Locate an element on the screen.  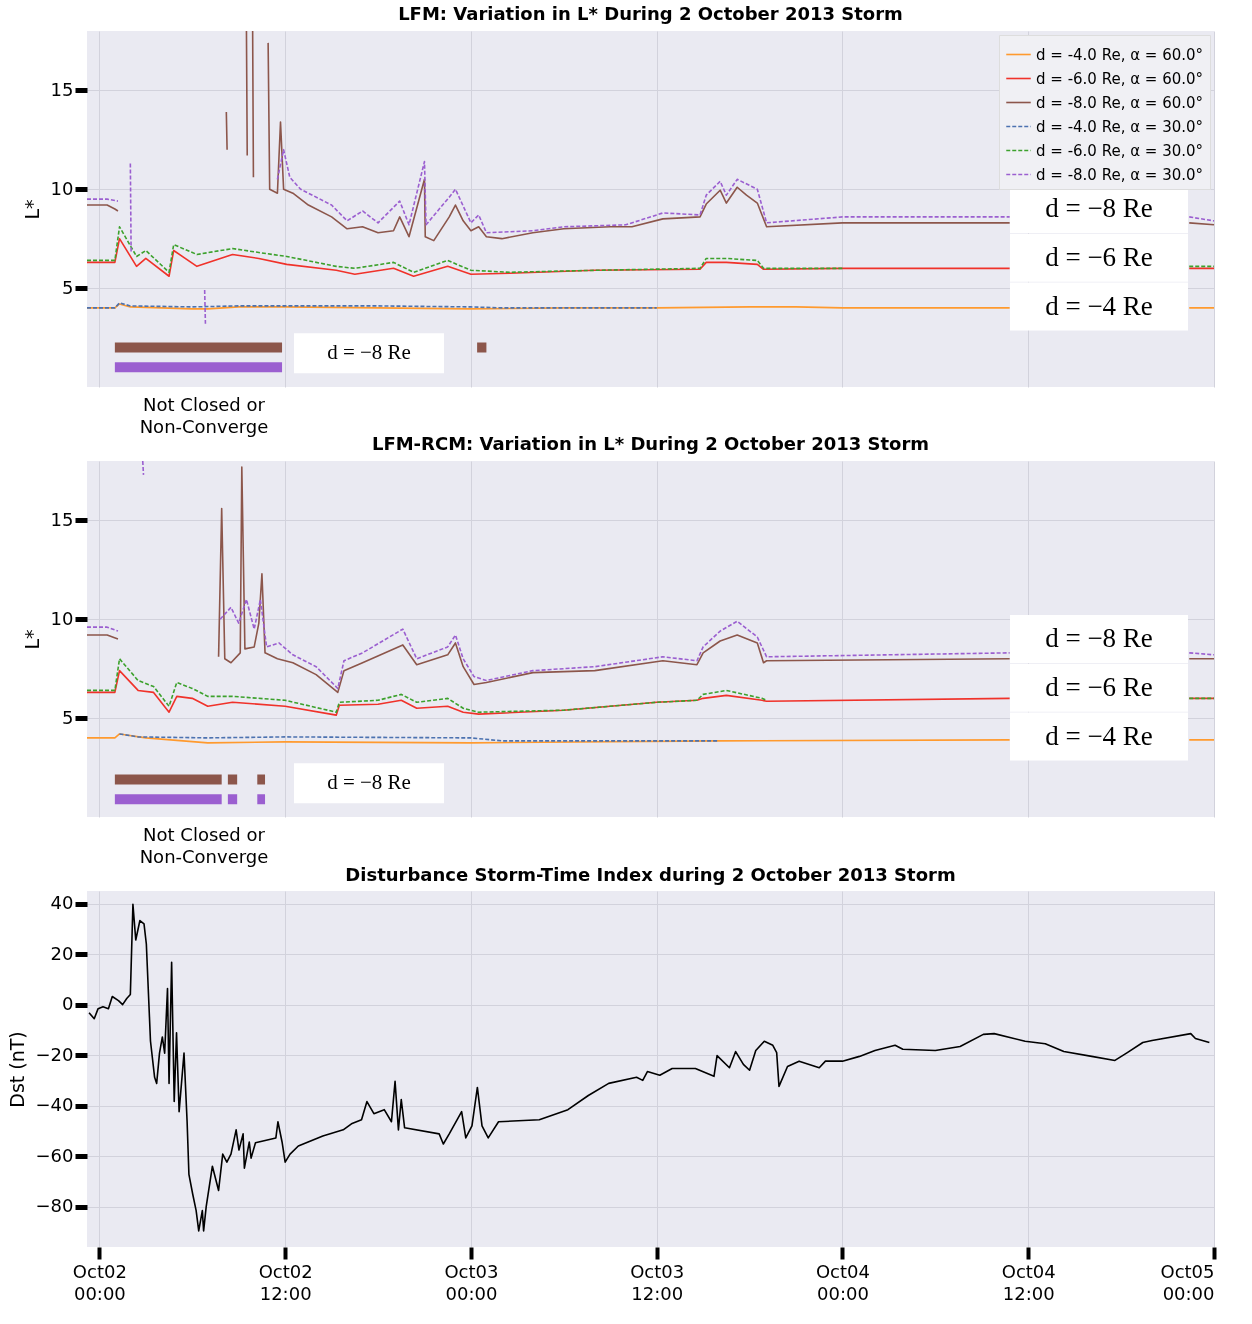
chart-title: LFM: Variation in L* During 2 October 2013 Storm is located at coordinates (650, 14).